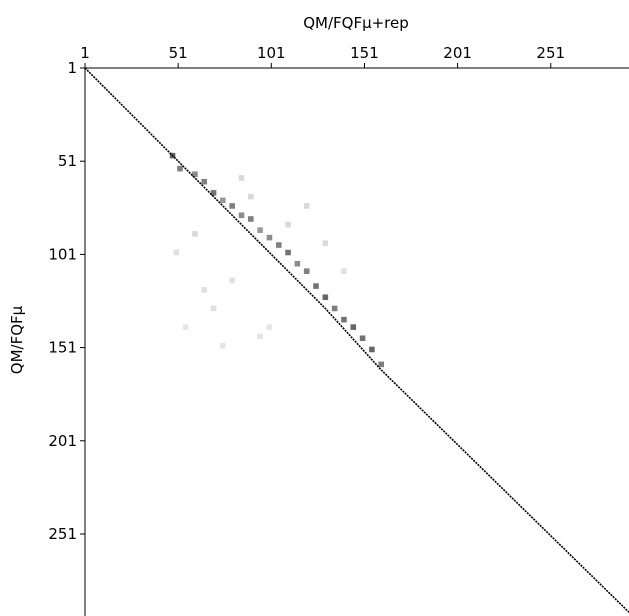  I want to click on y-tick-label: 251, so click(62, 534).